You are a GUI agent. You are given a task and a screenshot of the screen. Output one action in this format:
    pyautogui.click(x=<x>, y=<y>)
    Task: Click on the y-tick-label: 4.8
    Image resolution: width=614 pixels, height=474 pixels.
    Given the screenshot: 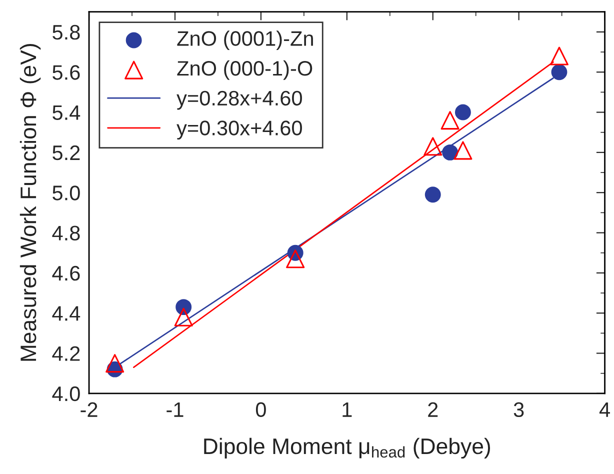 What is the action you would take?
    pyautogui.click(x=66, y=233)
    